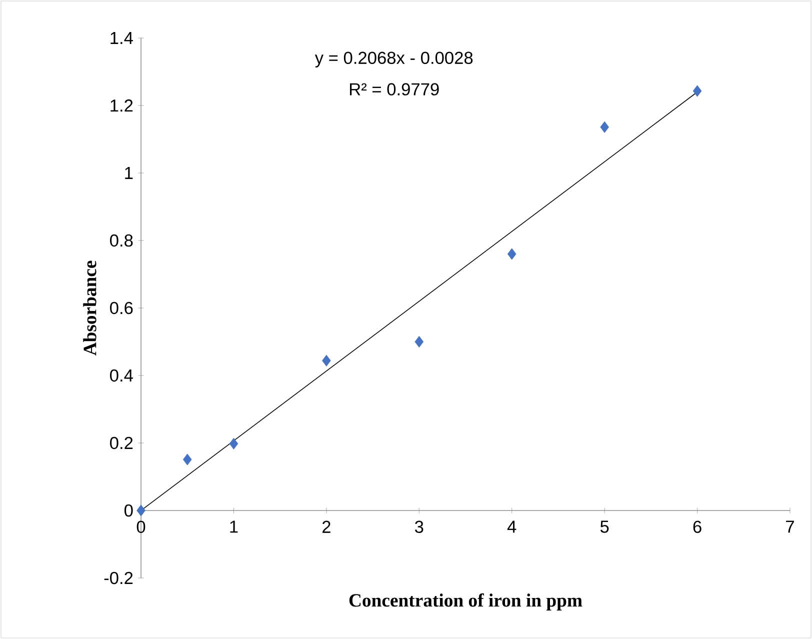  I want to click on x-tick-label: 4, so click(511, 526).